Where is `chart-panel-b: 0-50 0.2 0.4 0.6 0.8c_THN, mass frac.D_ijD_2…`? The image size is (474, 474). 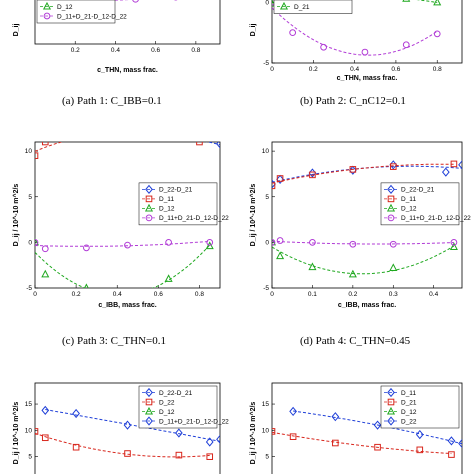 chart-panel-b: 0-50 0.2 0.4 0.6 0.8c_THN, mass frac.D_ijD_2… is located at coordinates (356, 41).